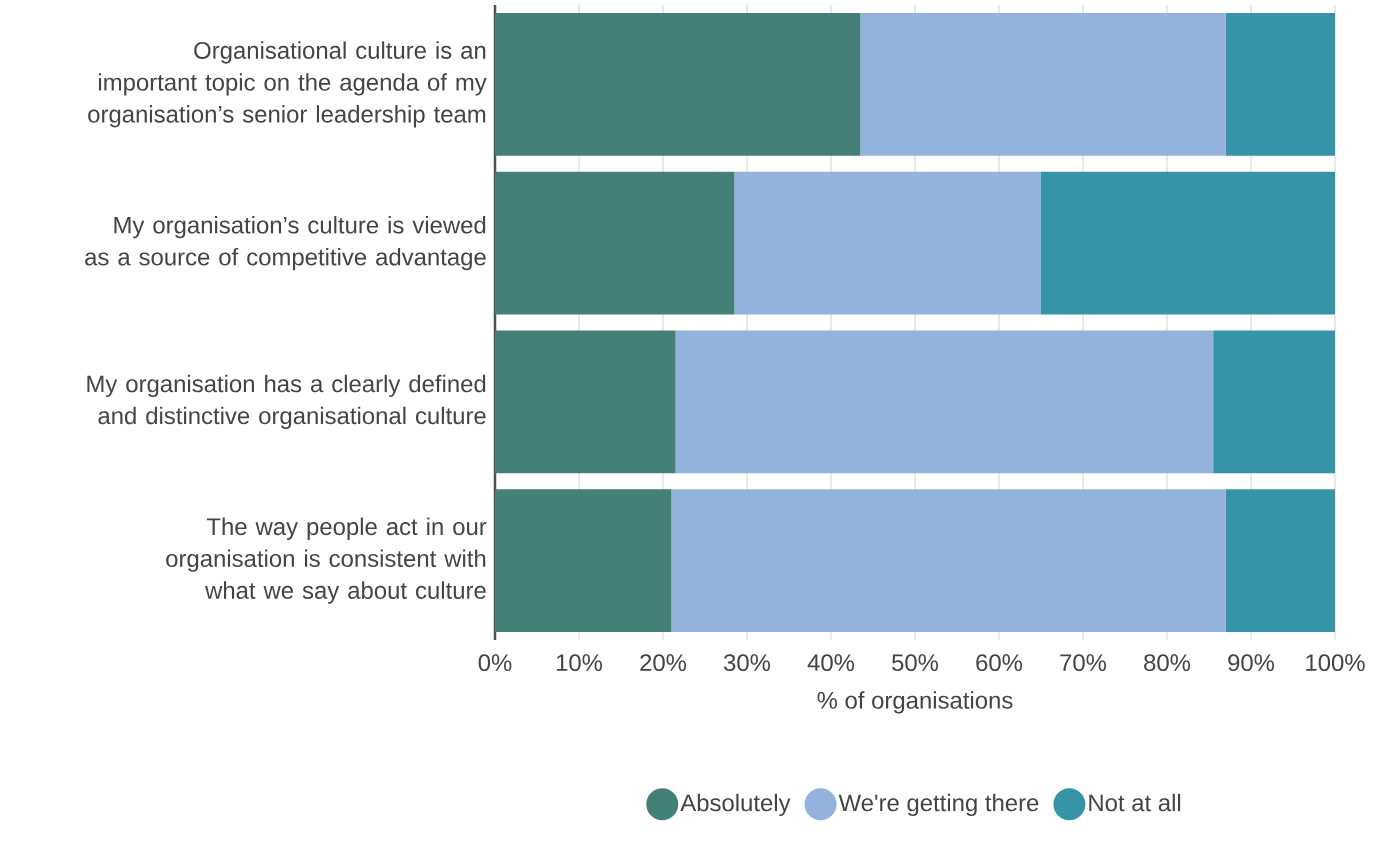  I want to click on y-tick-label: Organisational culture is an important topic on the agenda of my organisation’s senior leadership team, so click(287, 84).